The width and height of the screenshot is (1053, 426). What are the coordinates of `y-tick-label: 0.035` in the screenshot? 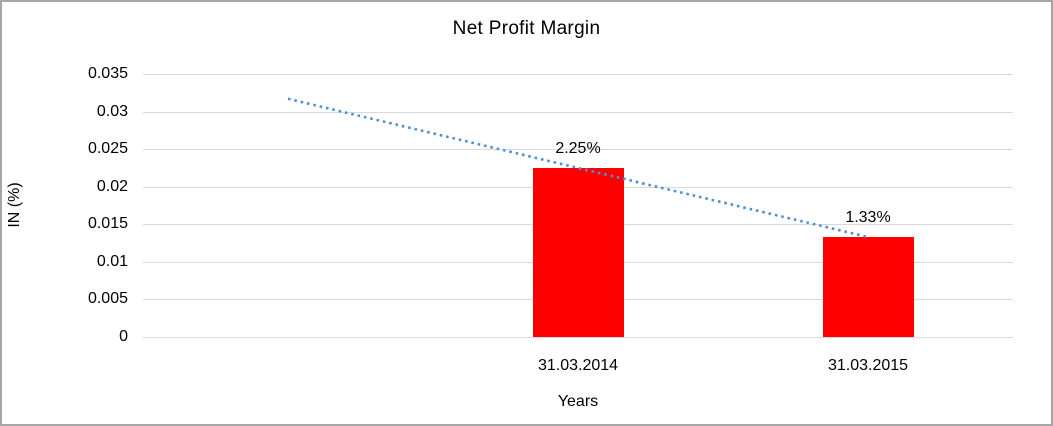 It's located at (107, 73).